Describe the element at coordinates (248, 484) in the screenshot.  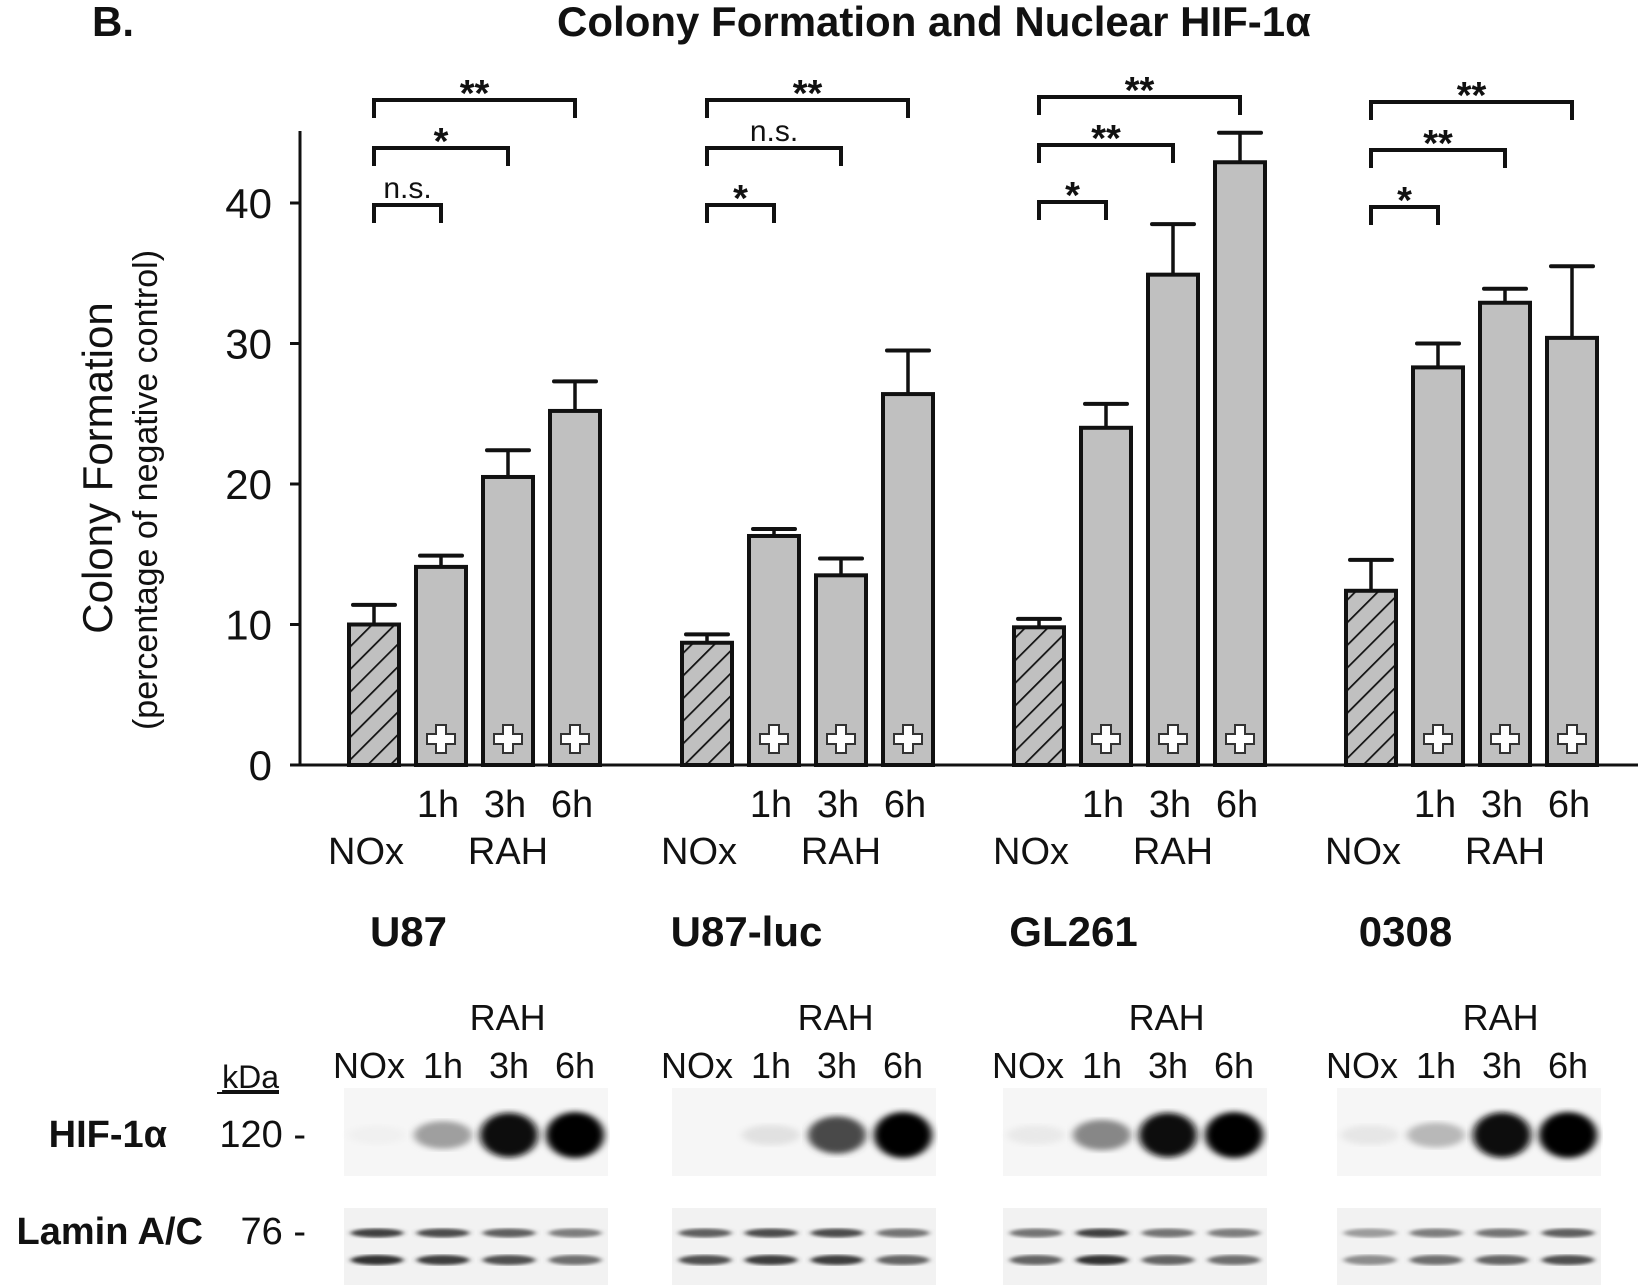
I see `y-tick-label: 20` at that location.